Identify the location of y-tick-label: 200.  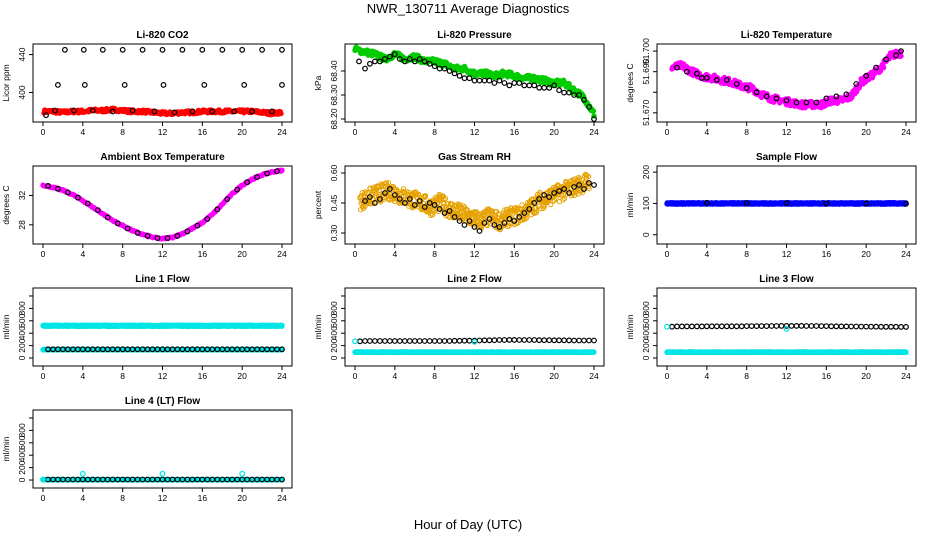
(646, 172).